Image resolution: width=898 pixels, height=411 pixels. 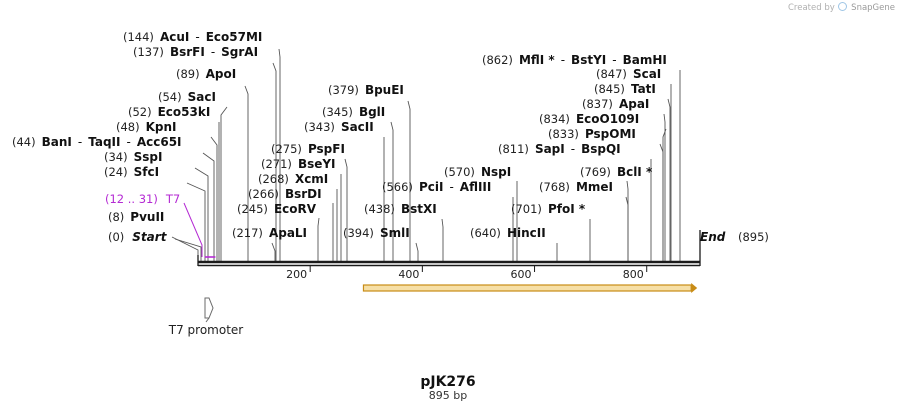 What do you see at coordinates (609, 89) in the screenshot?
I see `site-position: (845)` at bounding box center [609, 89].